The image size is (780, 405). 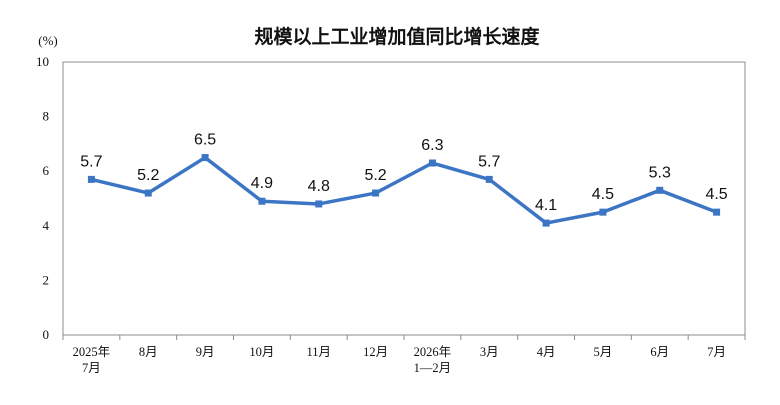 What do you see at coordinates (433, 368) in the screenshot?
I see `x-tick-label: 1—2月` at bounding box center [433, 368].